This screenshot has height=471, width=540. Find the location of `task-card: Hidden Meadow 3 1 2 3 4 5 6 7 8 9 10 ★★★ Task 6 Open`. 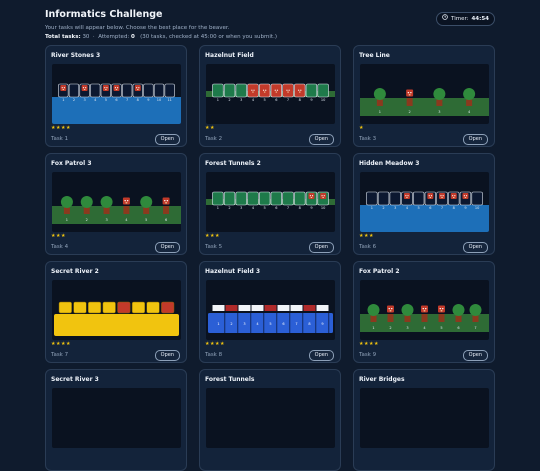

task-card: Hidden Meadow 3 1 2 3 4 5 6 7 8 9 10 ★★★ Task 6 Open is located at coordinates (424, 204).